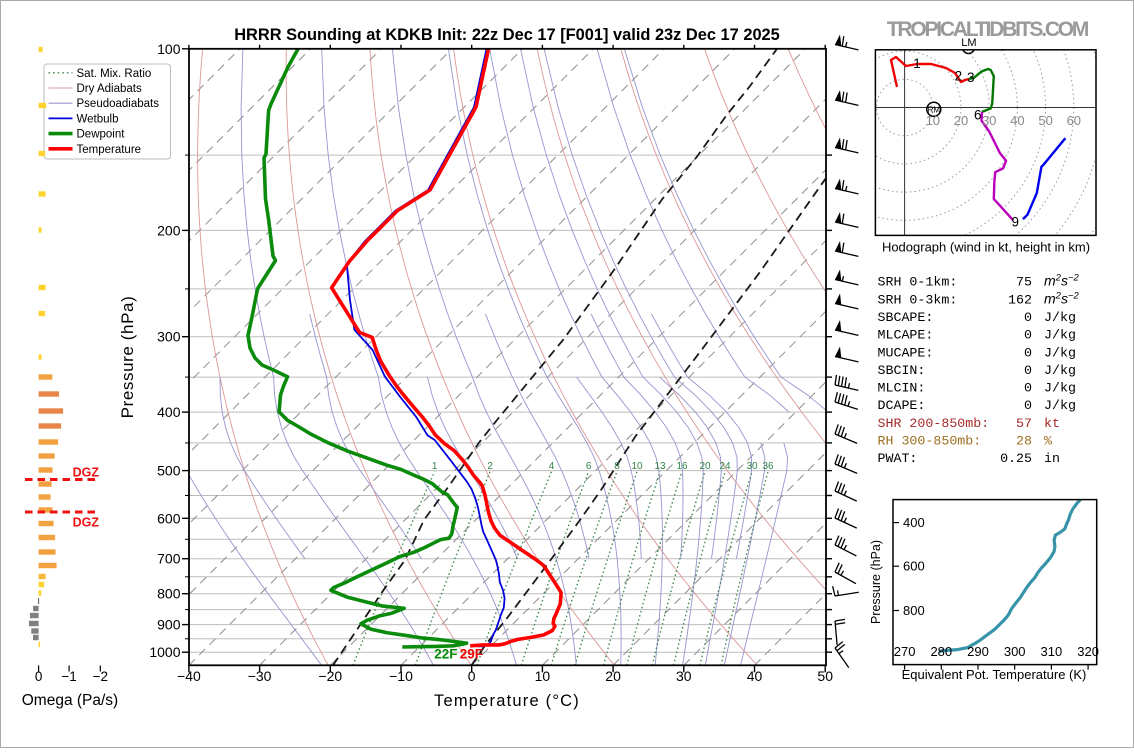 This screenshot has height=753, width=1134. What do you see at coordinates (401, 676) in the screenshot?
I see `svg-text: −10` at bounding box center [401, 676].